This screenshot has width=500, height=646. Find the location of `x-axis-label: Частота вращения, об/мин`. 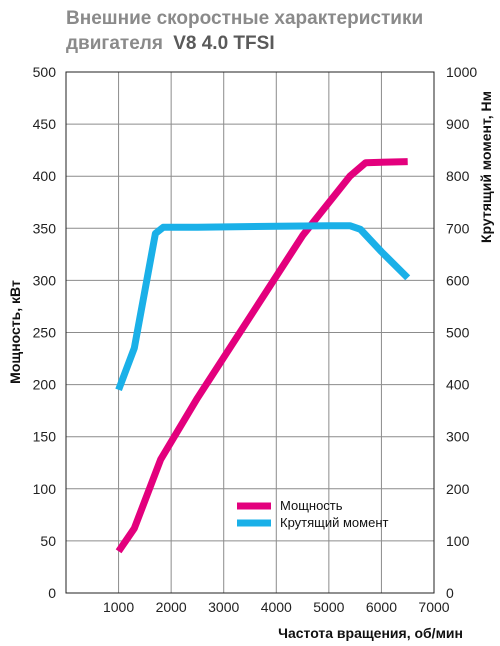

x-axis-label: Частота вращения, об/мин is located at coordinates (370, 633).